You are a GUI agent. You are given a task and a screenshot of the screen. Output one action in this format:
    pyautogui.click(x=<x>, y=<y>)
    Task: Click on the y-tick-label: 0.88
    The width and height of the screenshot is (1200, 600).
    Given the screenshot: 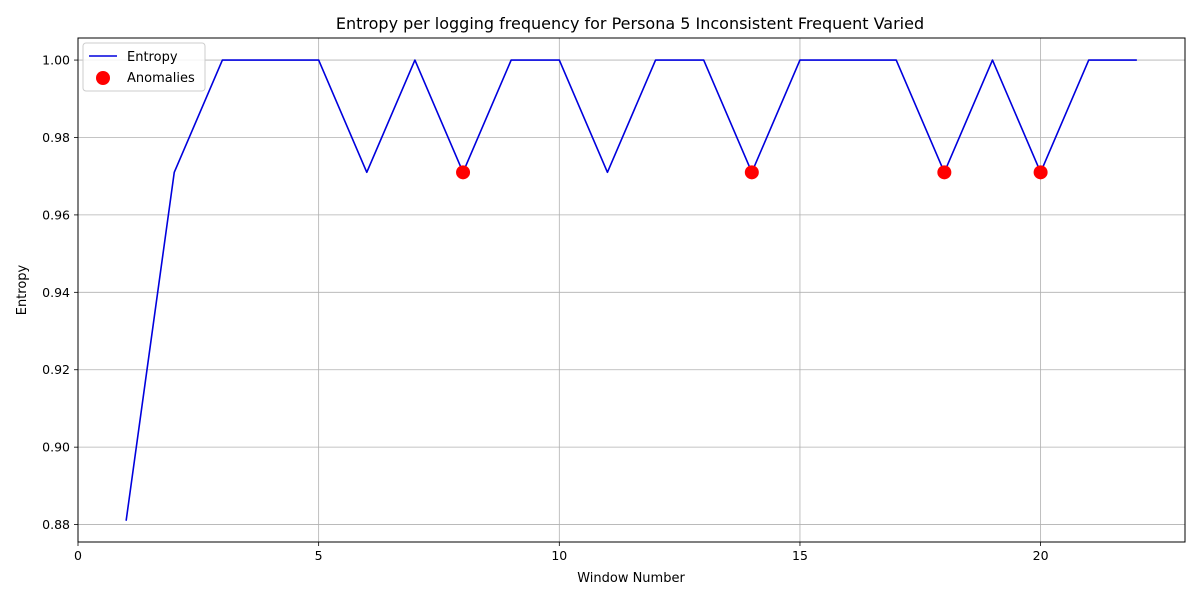 What is the action you would take?
    pyautogui.click(x=56, y=524)
    